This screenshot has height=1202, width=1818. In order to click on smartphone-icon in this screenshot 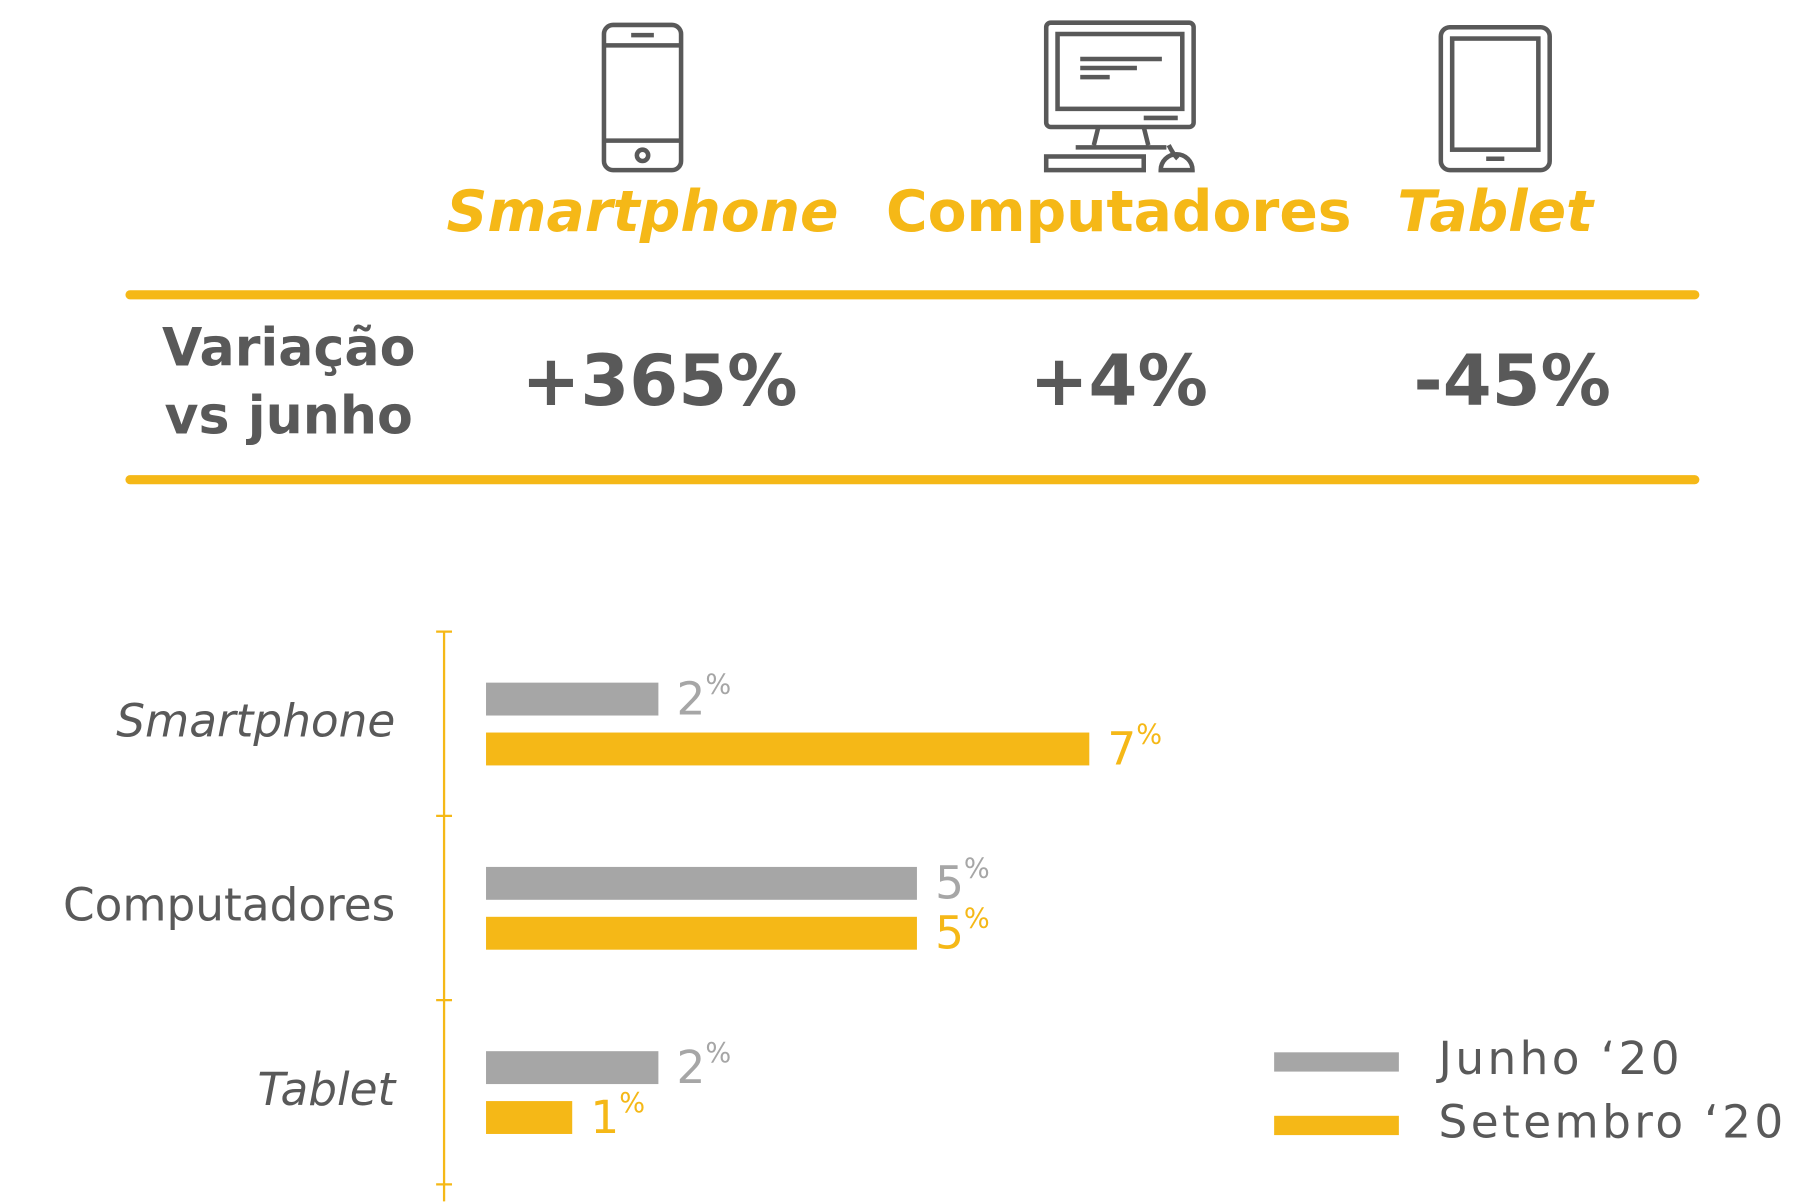, I will do `click(642, 97)`.